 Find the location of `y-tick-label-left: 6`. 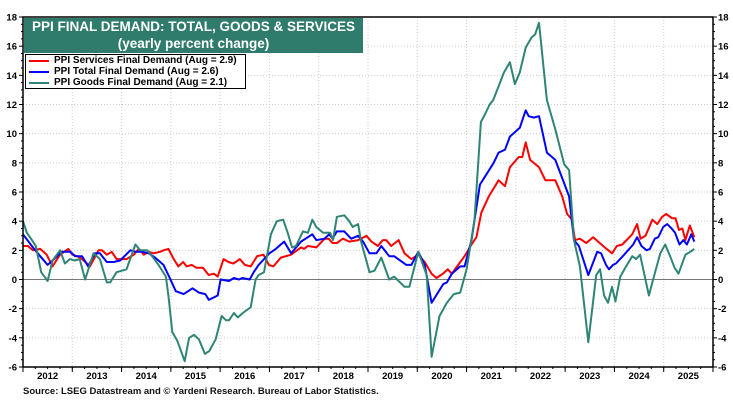

y-tick-label-left: 6 is located at coordinates (14, 193).